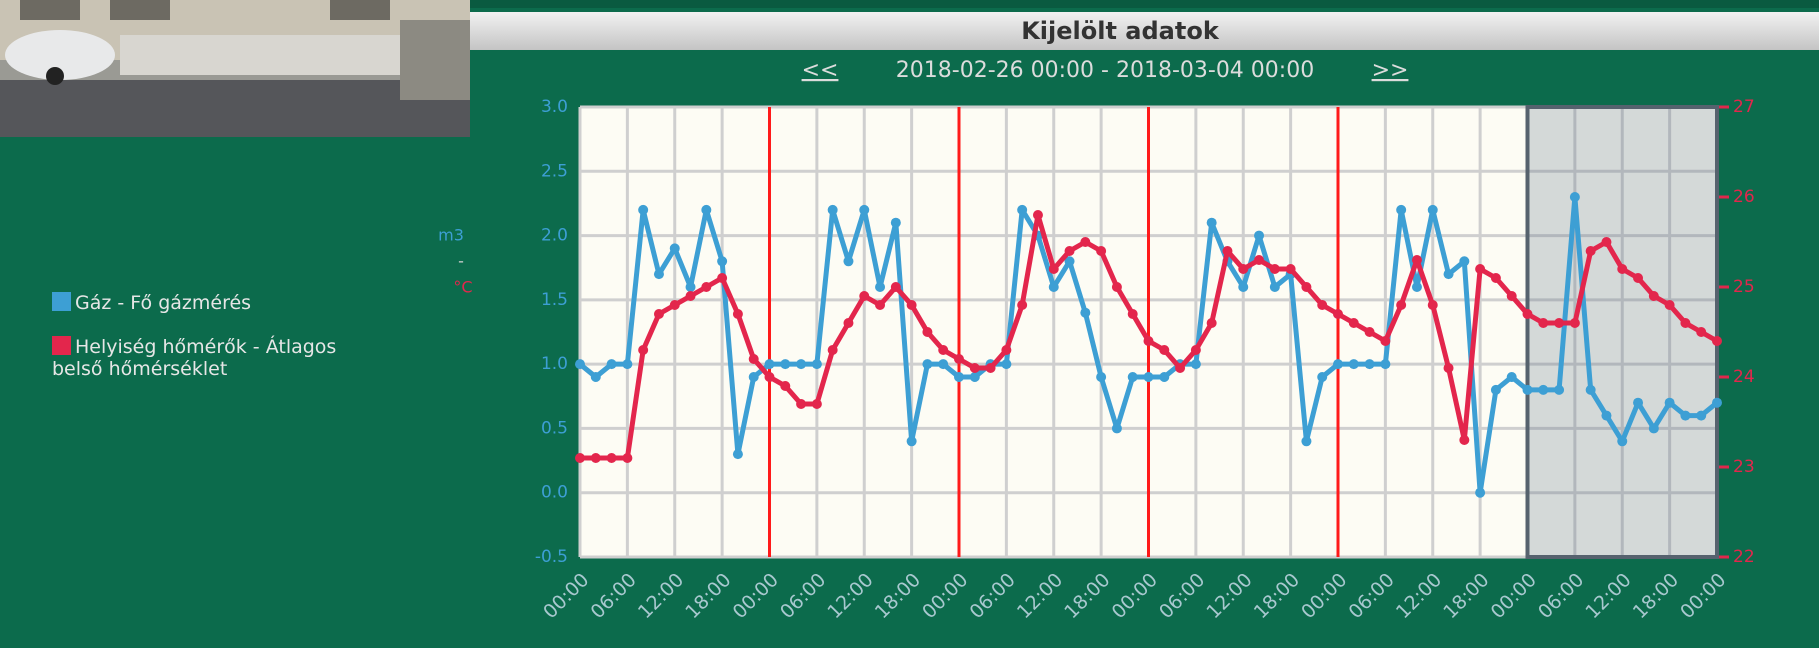 The height and width of the screenshot is (648, 1819). What do you see at coordinates (820, 70) in the screenshot?
I see `nav-prev: <<` at bounding box center [820, 70].